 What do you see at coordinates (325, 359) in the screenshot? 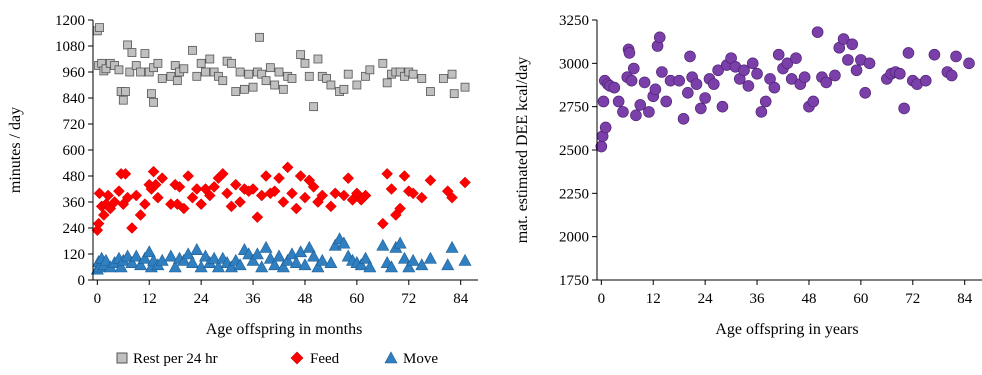
I see `legend-feed-label: Feed` at bounding box center [325, 359].